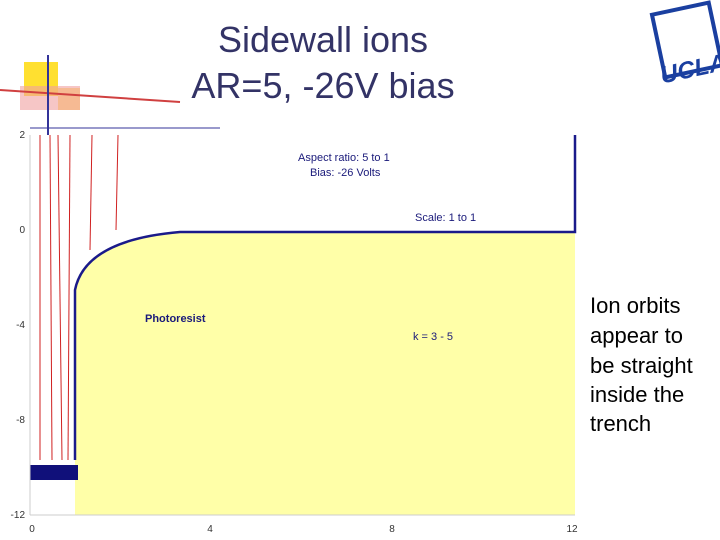 The image size is (720, 540). What do you see at coordinates (50, 98) in the screenshot?
I see `deco-bar` at bounding box center [50, 98].